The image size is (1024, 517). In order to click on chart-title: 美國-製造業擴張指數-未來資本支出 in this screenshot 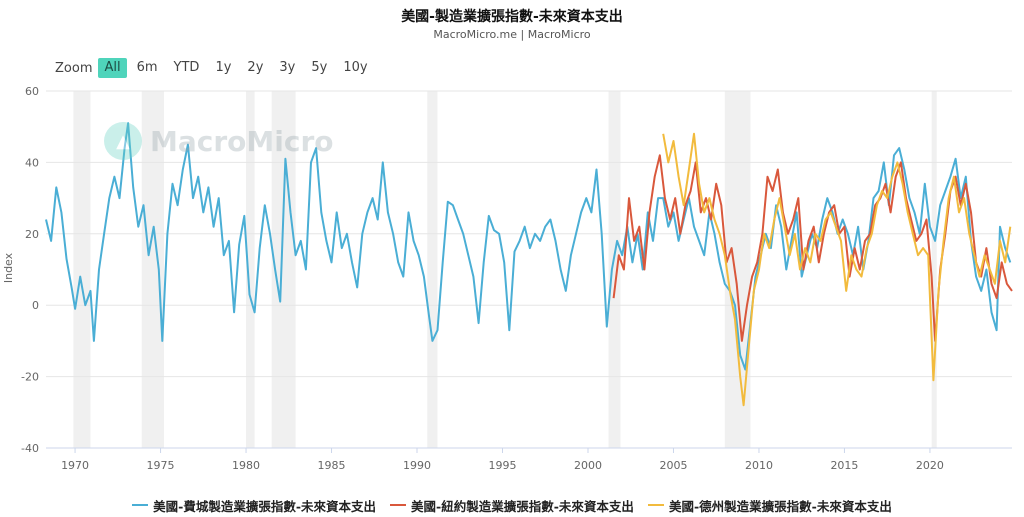, I will do `click(512, 17)`.